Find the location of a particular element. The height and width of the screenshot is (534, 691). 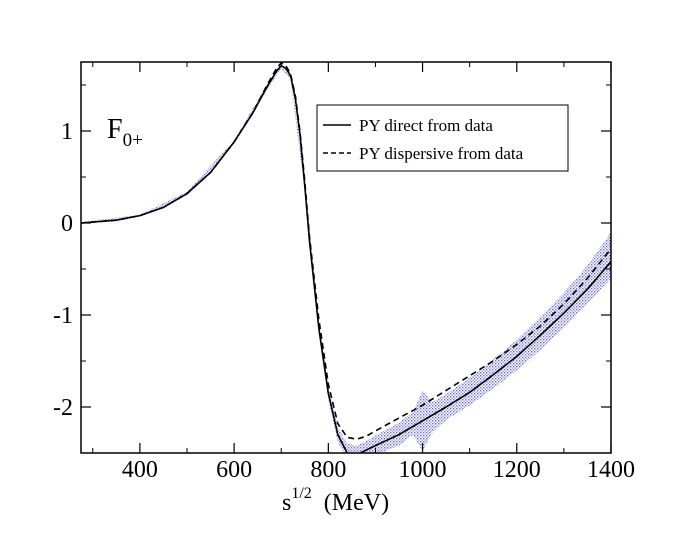

panel-label: F0+ is located at coordinates (125, 132).